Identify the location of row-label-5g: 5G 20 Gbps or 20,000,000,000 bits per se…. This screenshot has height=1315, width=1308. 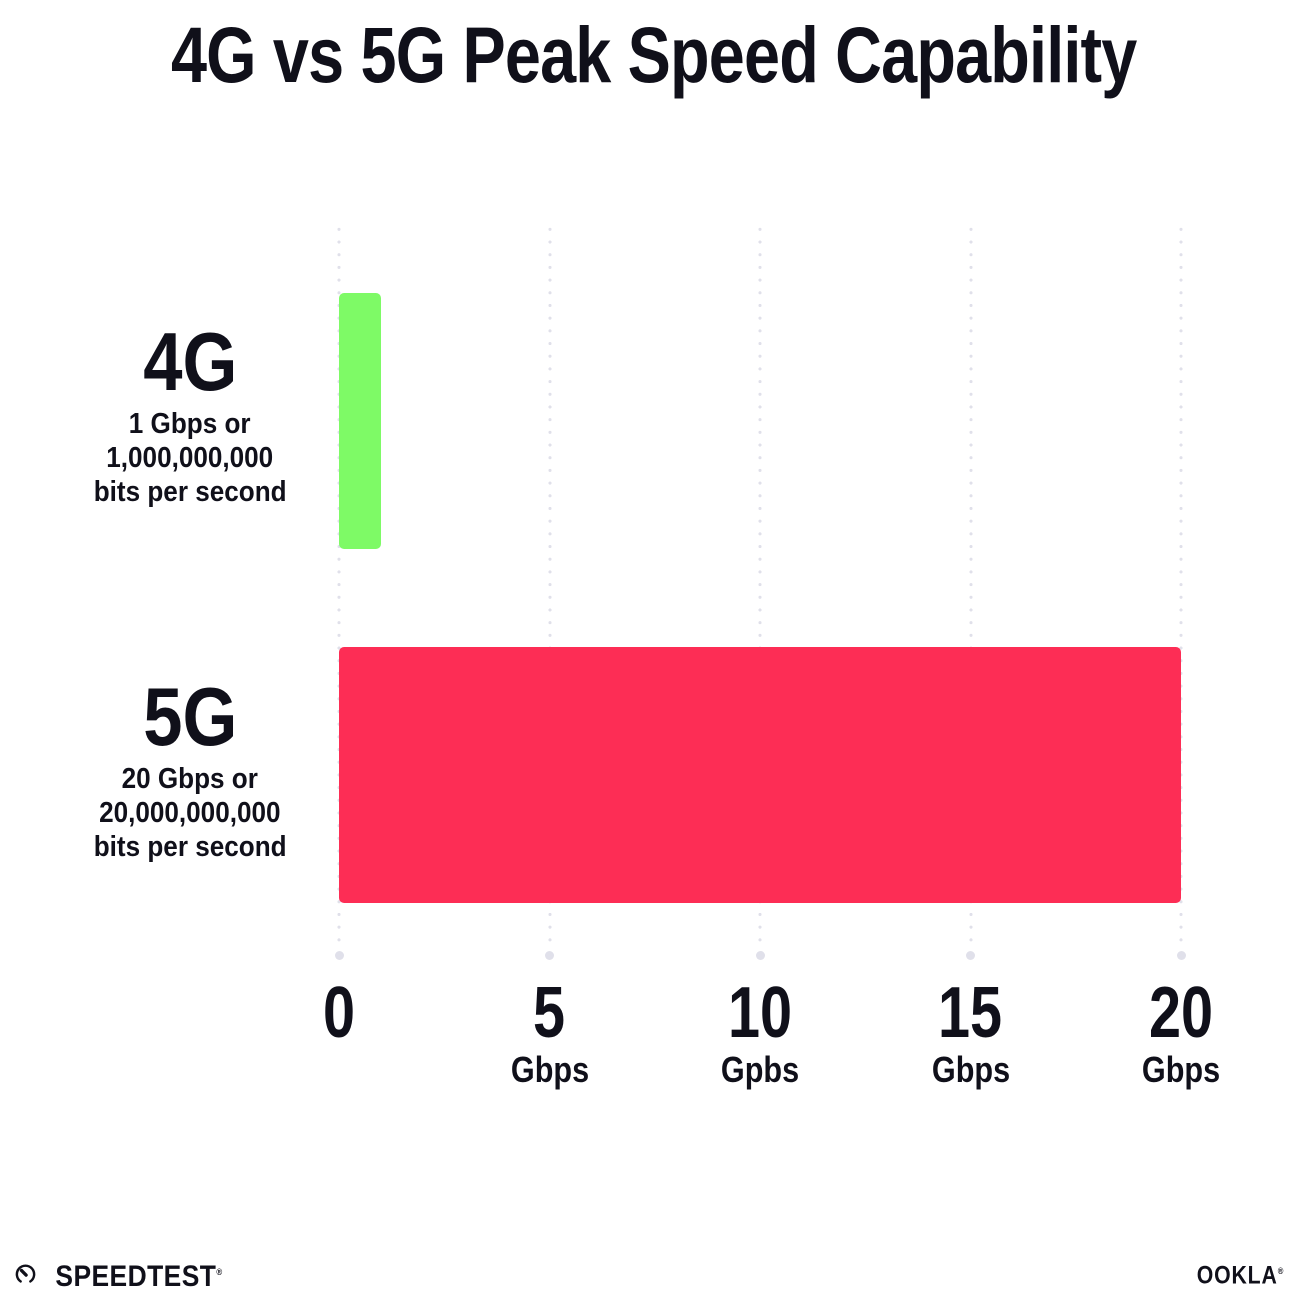
(190, 769).